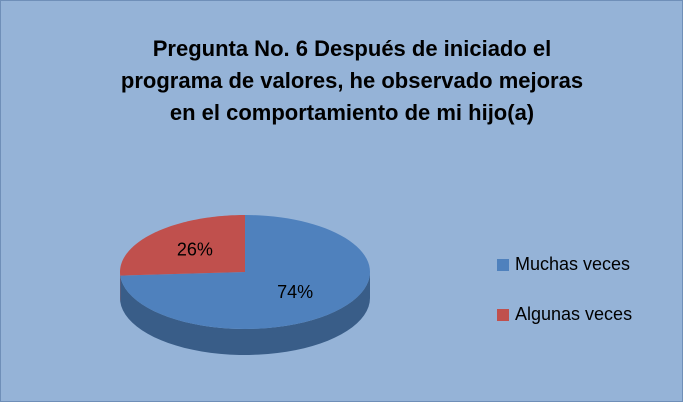 The width and height of the screenshot is (683, 402). What do you see at coordinates (245, 313) in the screenshot?
I see `pie-slice-side` at bounding box center [245, 313].